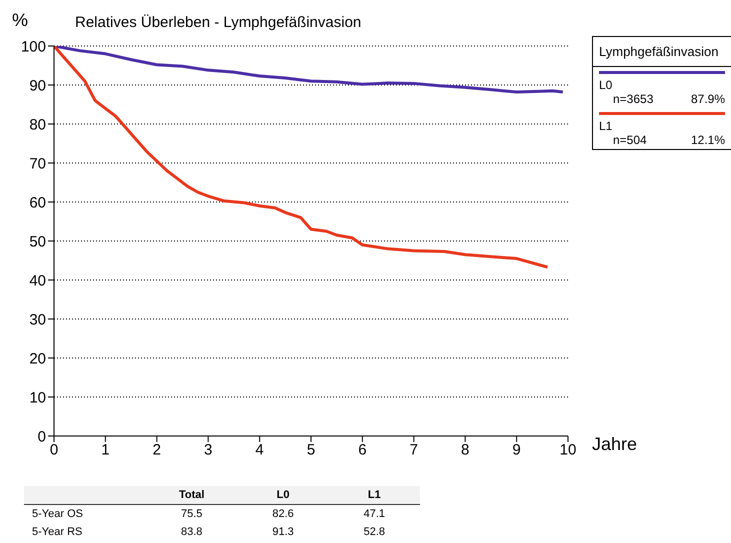  I want to click on y-axis-title: %, so click(20, 20).